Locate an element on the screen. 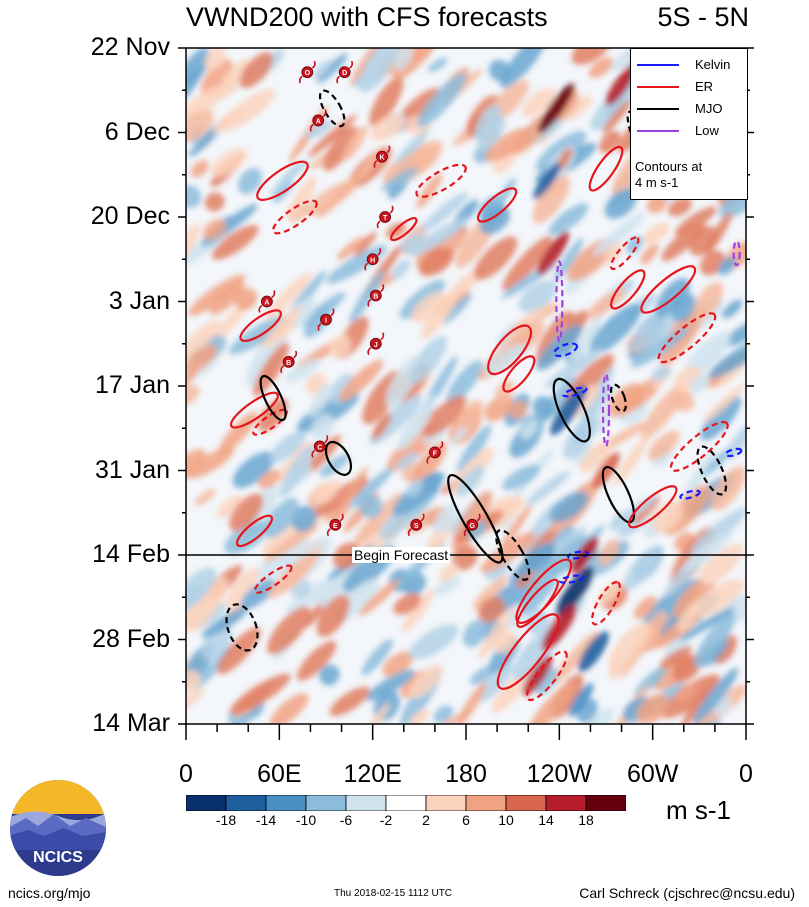 This screenshot has height=907, width=809. cyclone-label: G is located at coordinates (472, 526).